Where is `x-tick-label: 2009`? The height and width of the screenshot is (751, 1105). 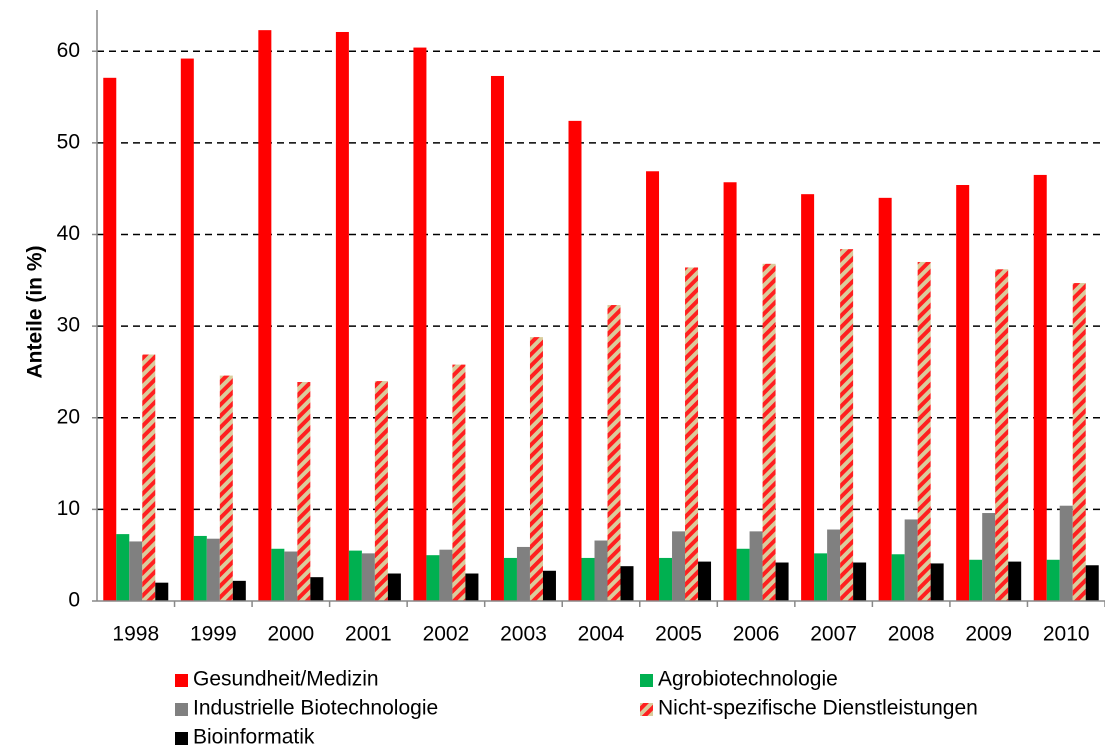 x-tick-label: 2009 is located at coordinates (988, 634).